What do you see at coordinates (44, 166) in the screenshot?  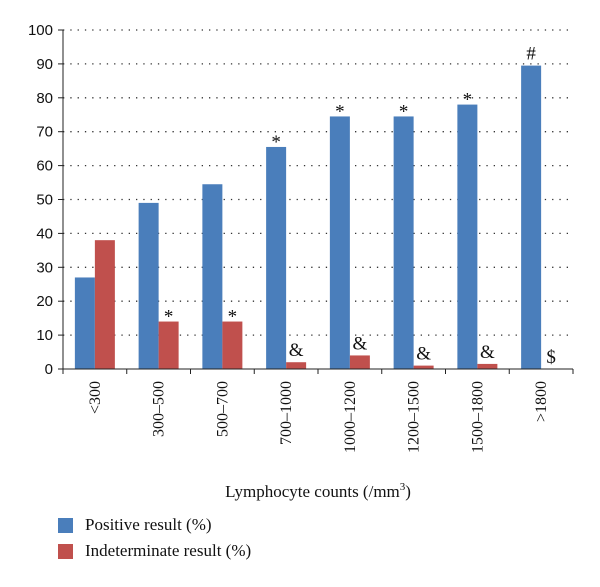 I see `y-tick-label-60: 60` at bounding box center [44, 166].